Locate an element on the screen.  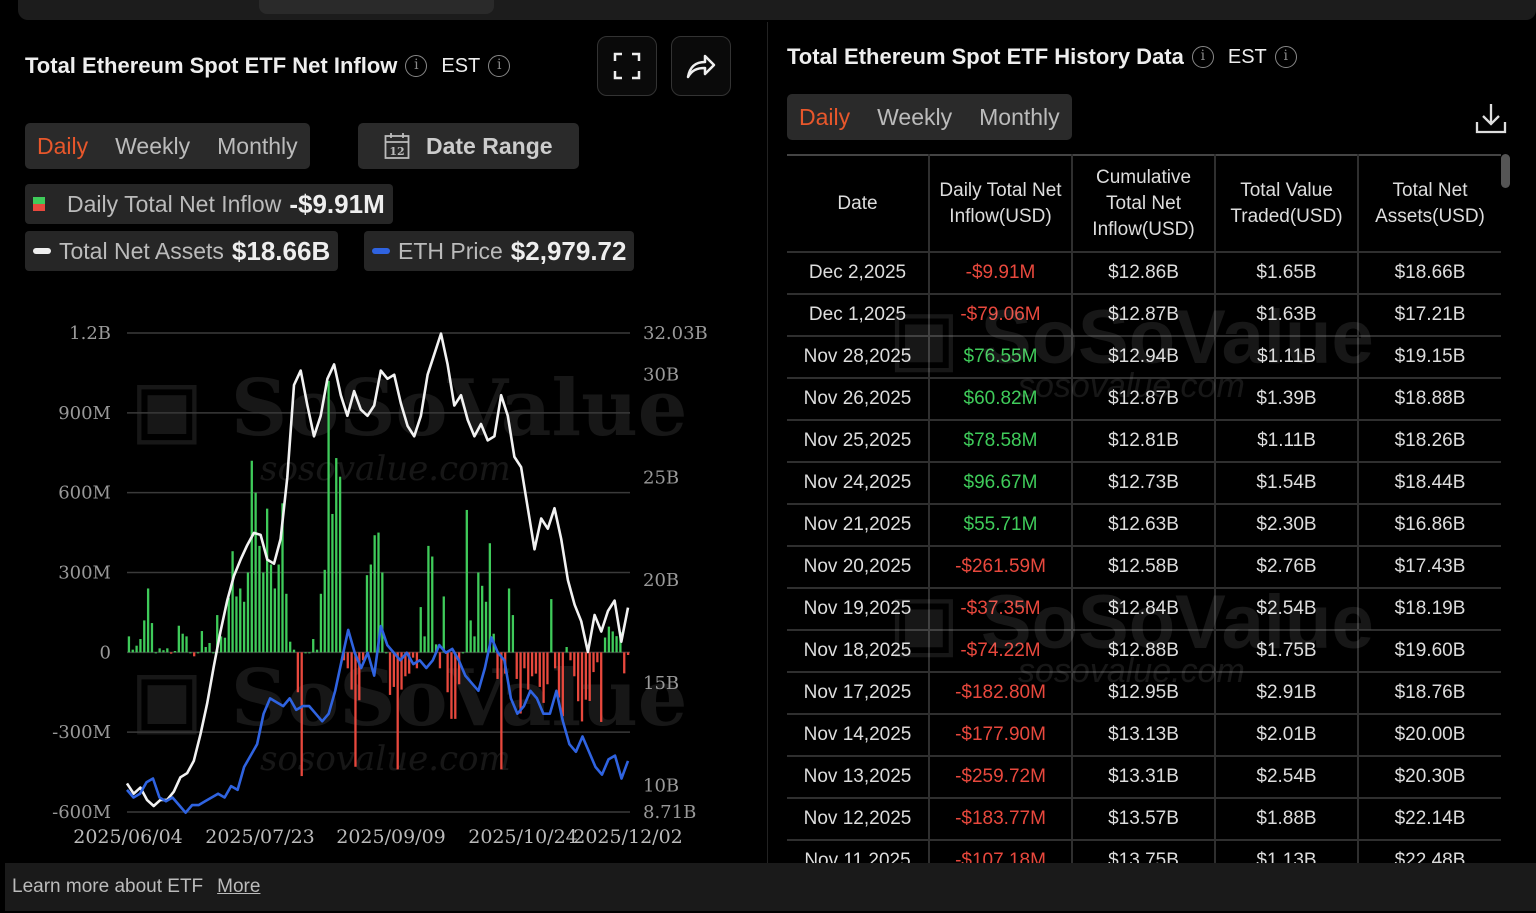
table-cell: -$9.91M is located at coordinates (1001, 273).